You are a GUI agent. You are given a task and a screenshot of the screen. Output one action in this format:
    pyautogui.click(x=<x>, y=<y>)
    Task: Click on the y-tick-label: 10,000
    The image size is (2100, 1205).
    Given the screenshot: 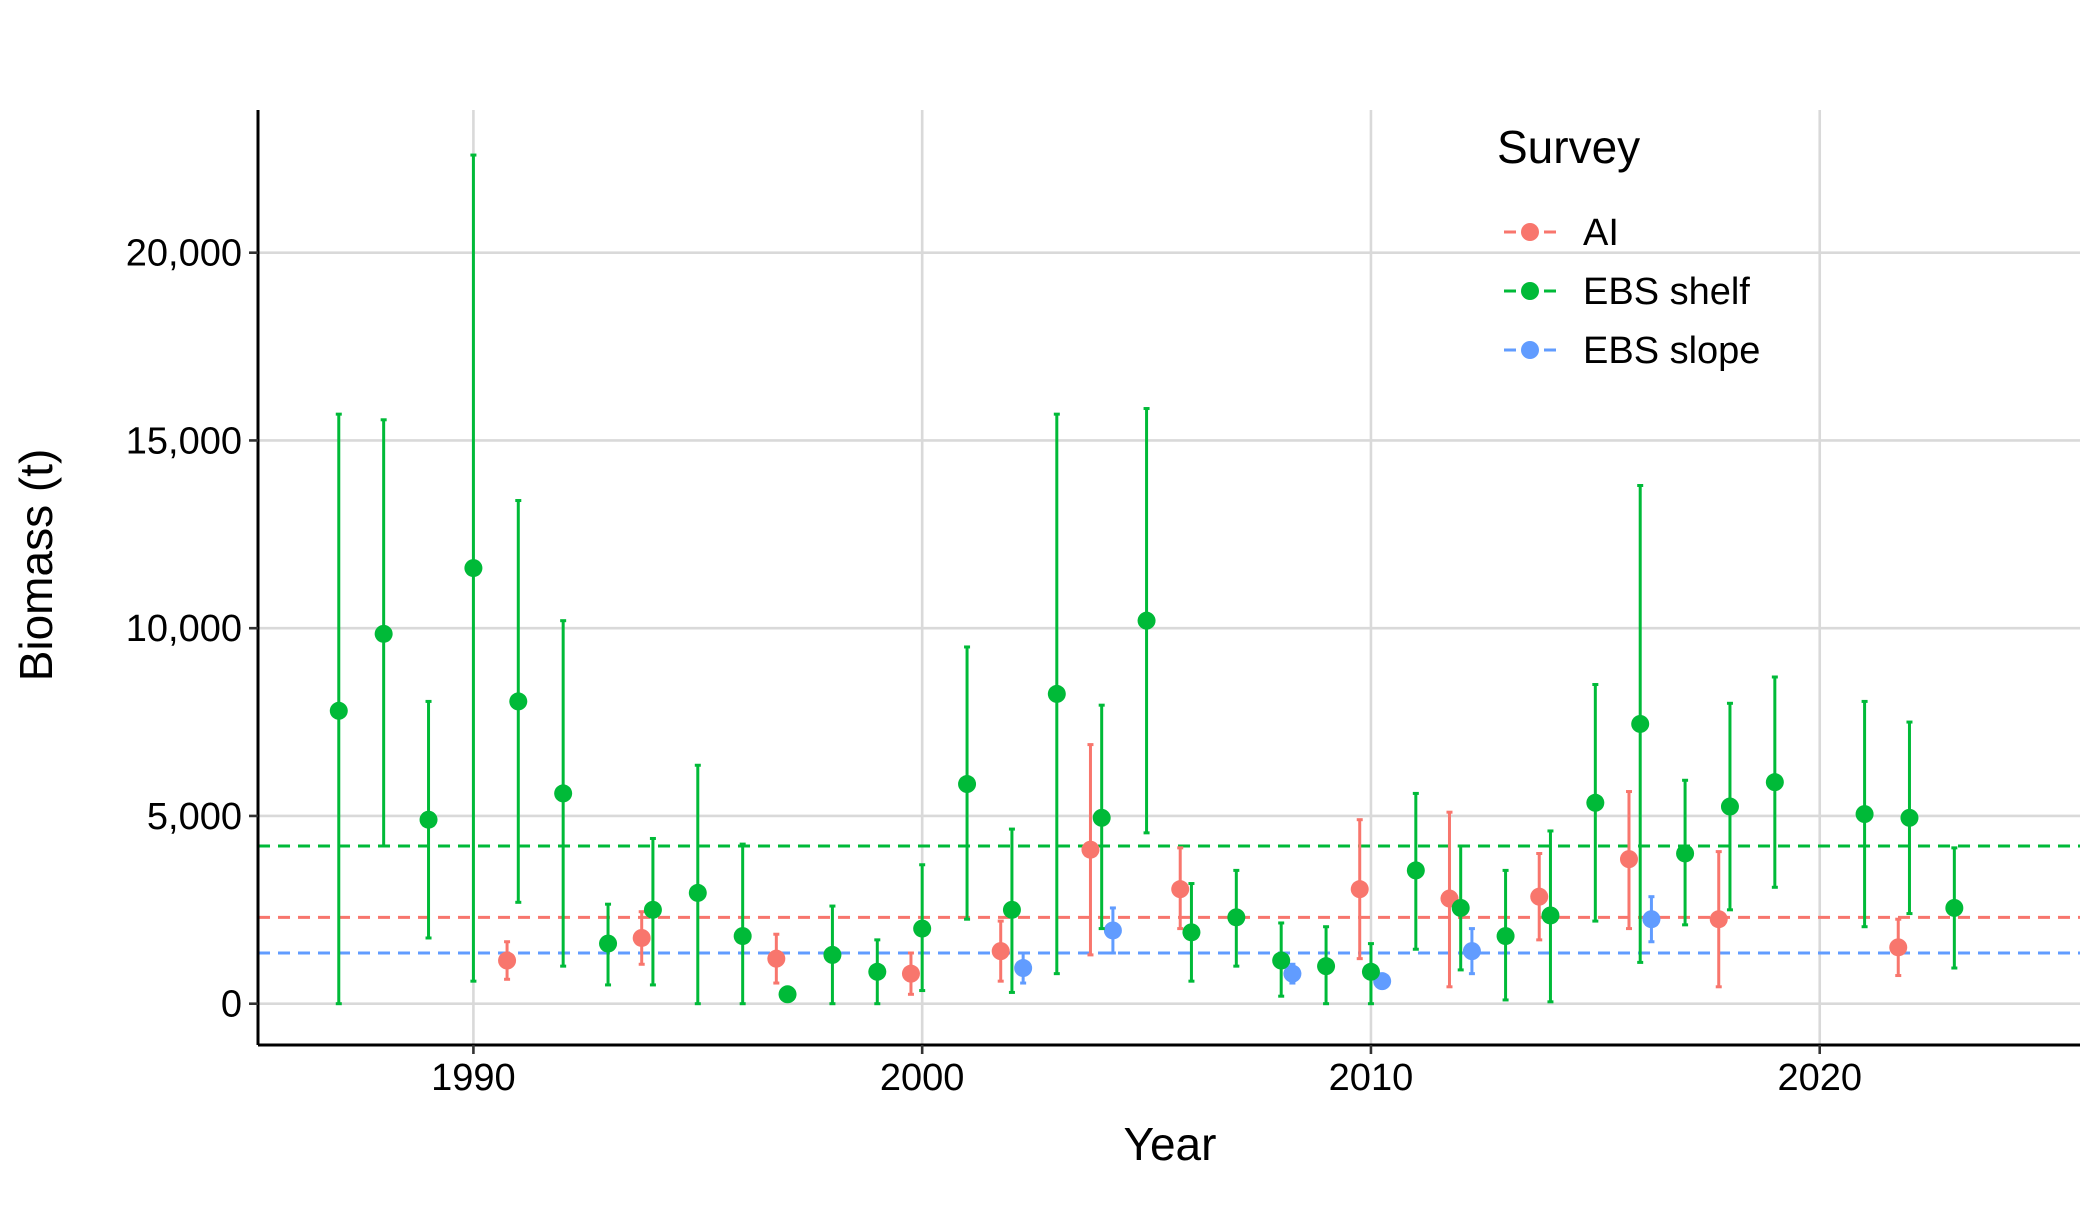 What is the action you would take?
    pyautogui.click(x=184, y=629)
    